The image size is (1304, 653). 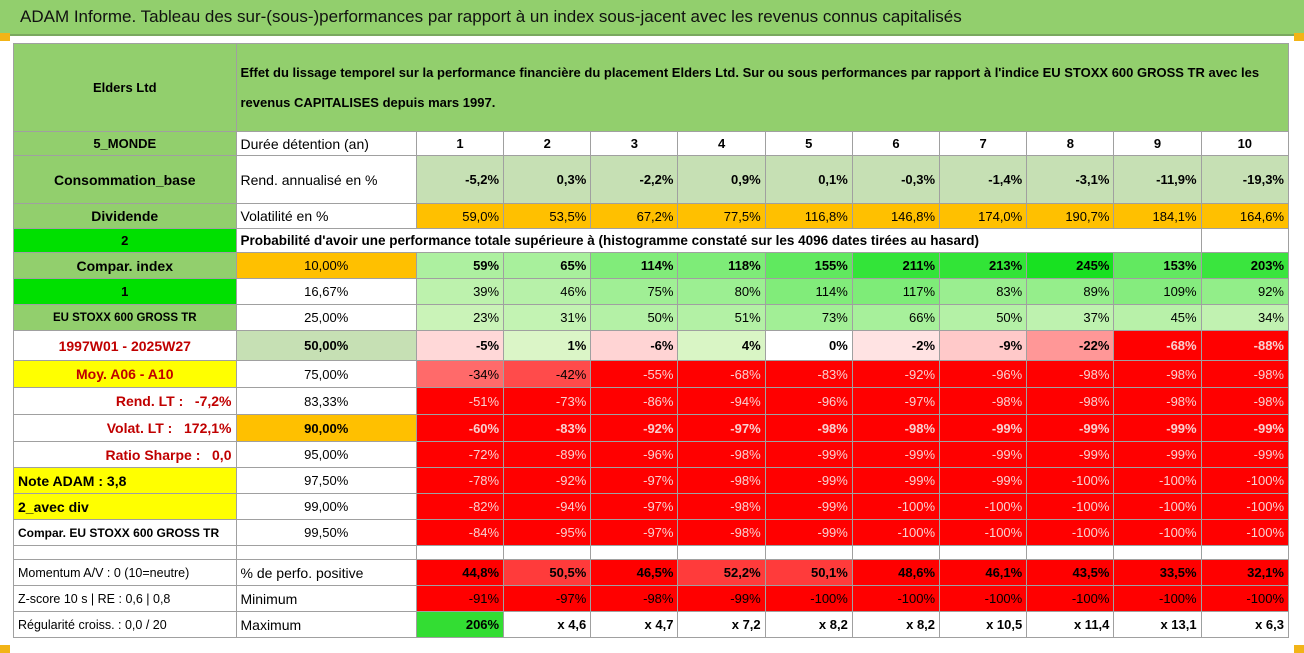 I want to click on vol-label: Volatilité en %, so click(x=326, y=216).